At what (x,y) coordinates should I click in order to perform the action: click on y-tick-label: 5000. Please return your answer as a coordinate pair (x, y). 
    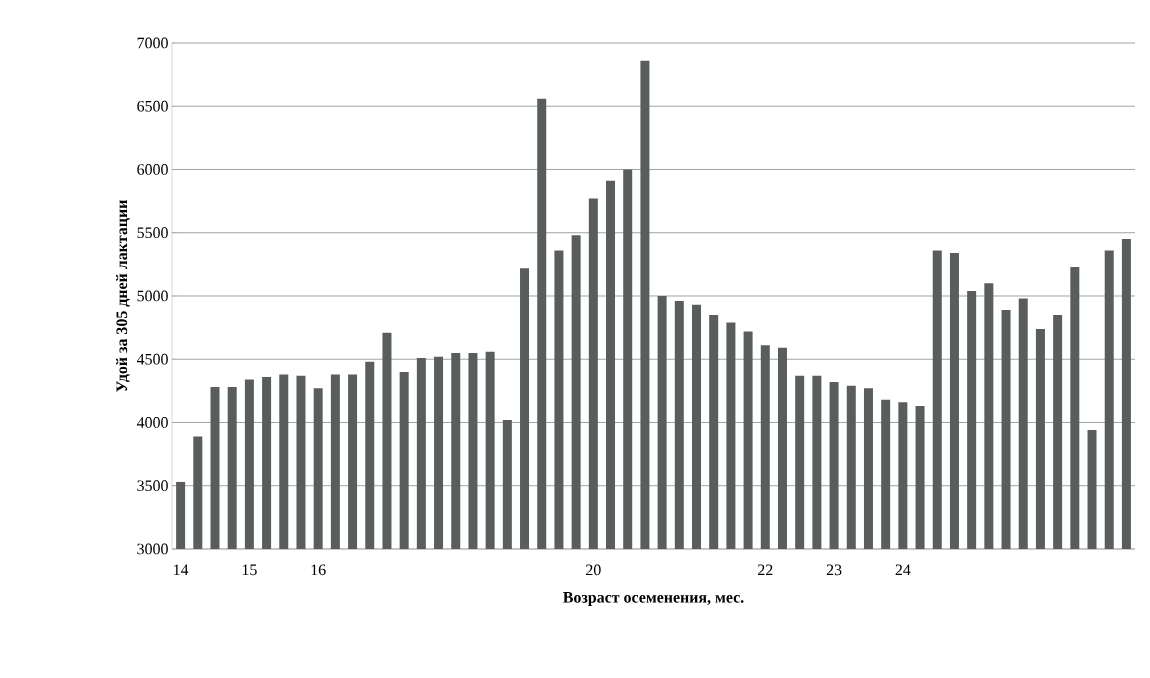
    Looking at the image, I should click on (152, 296).